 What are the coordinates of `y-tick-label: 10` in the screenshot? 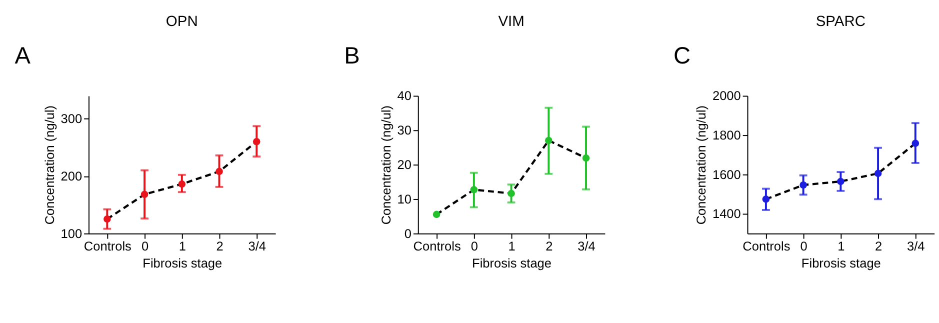 It's located at (404, 198).